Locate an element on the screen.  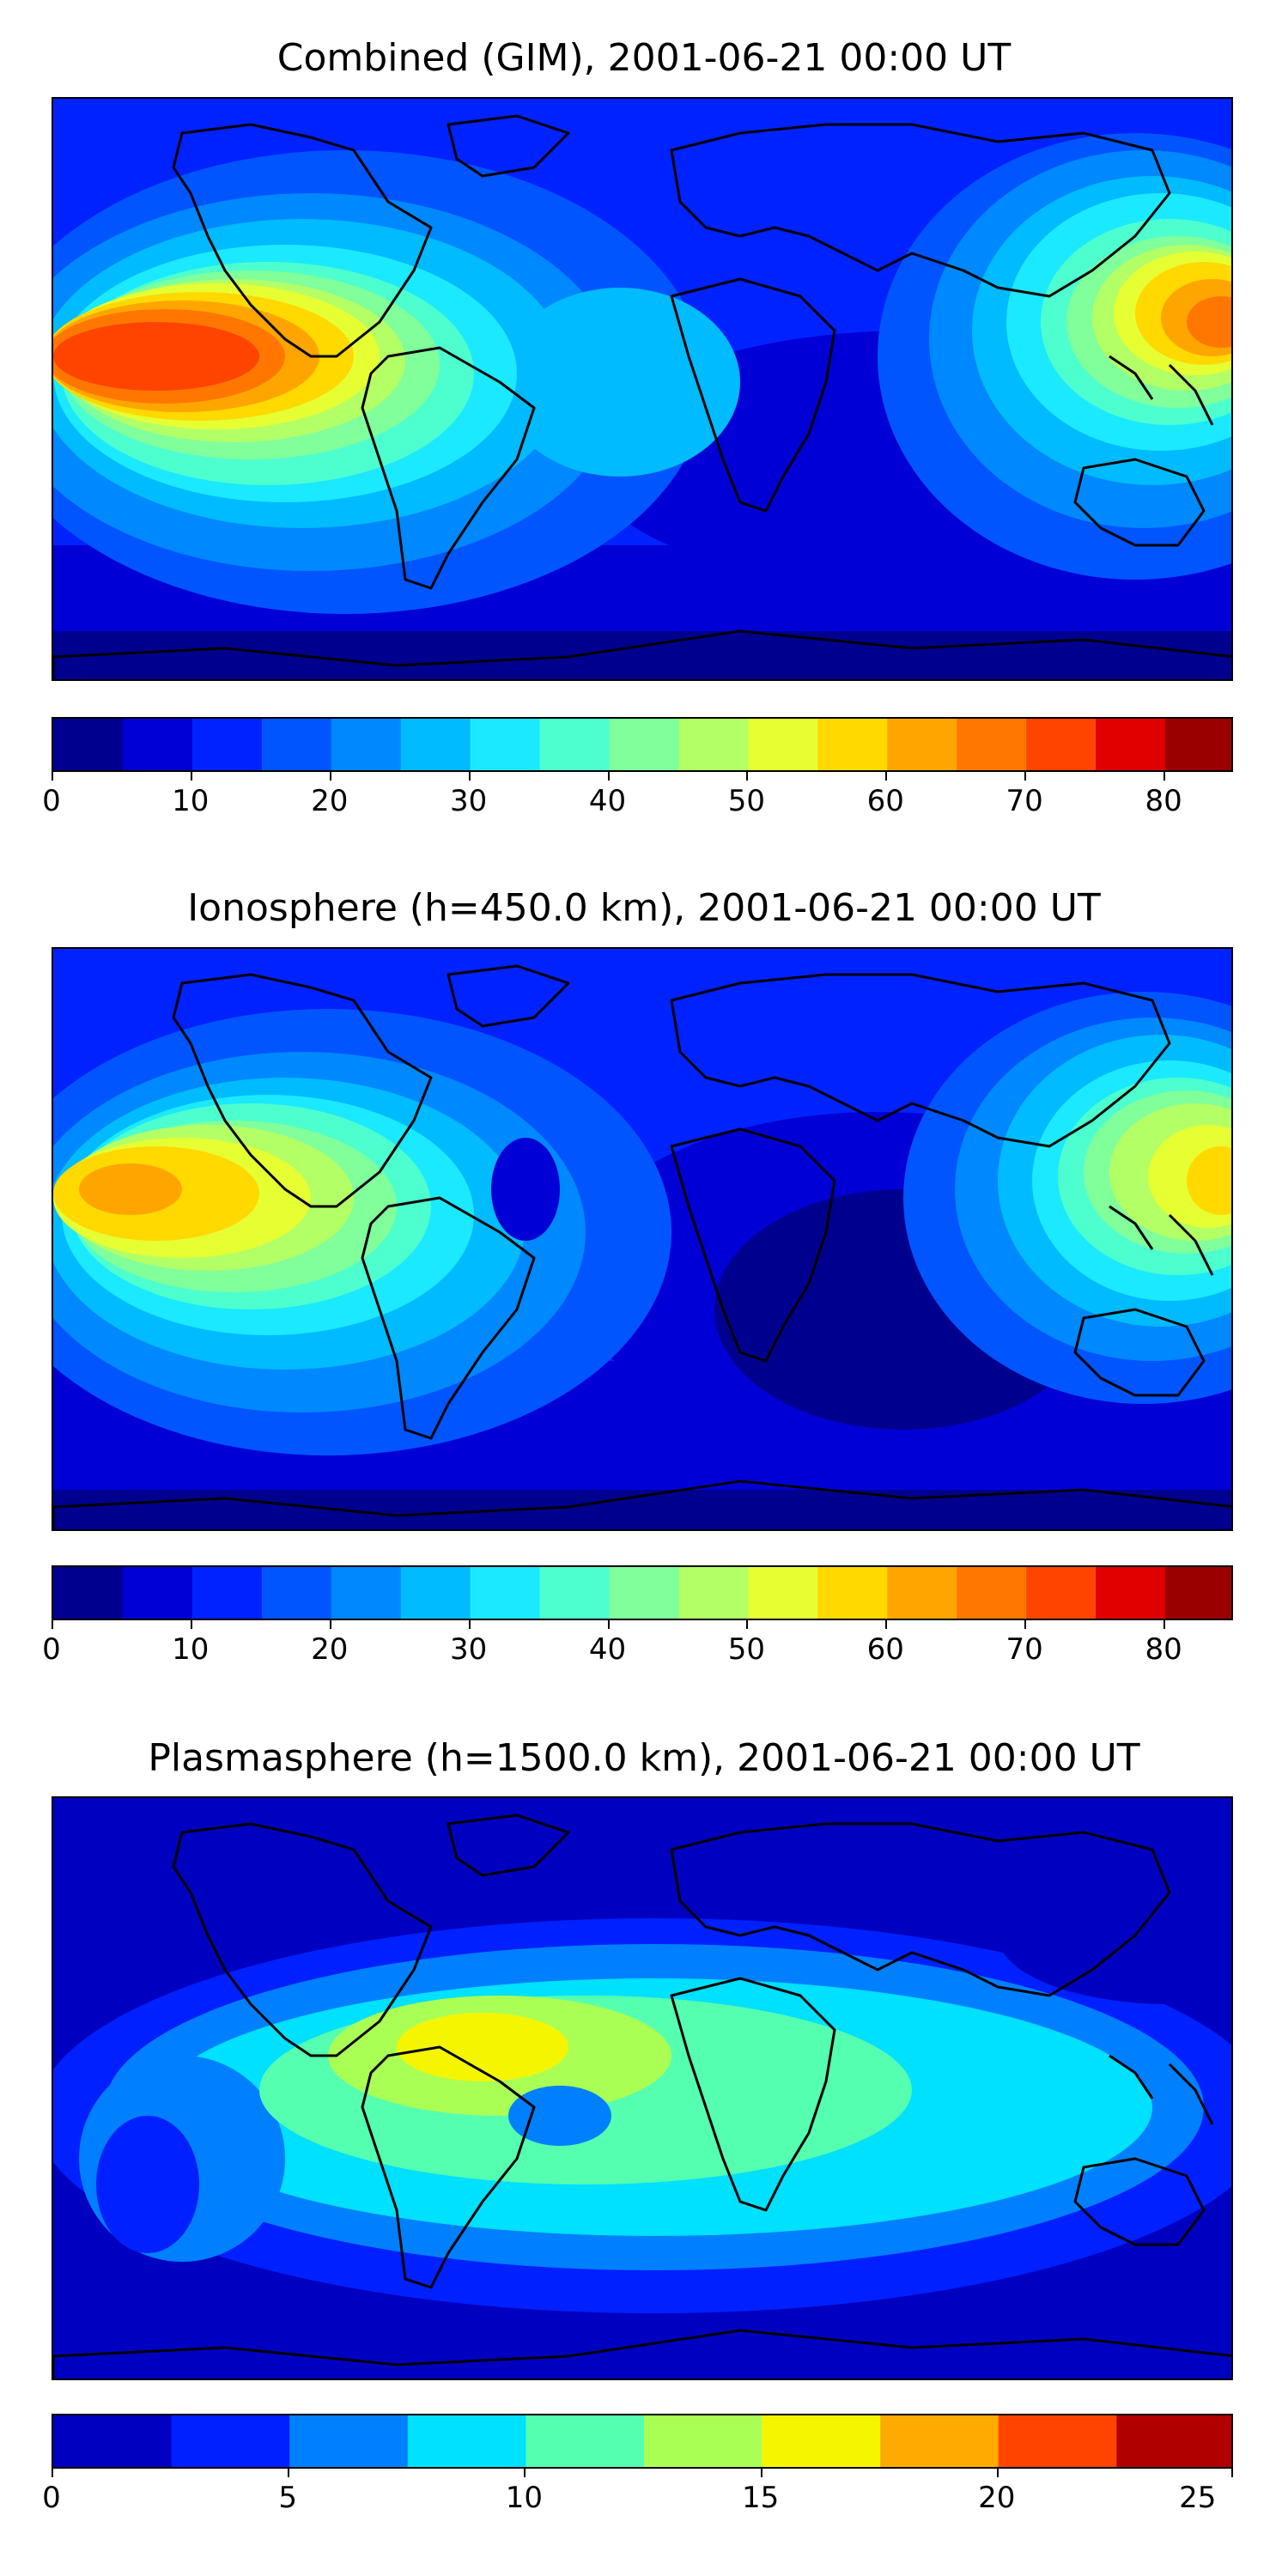
tick-label: 15 is located at coordinates (760, 2498).